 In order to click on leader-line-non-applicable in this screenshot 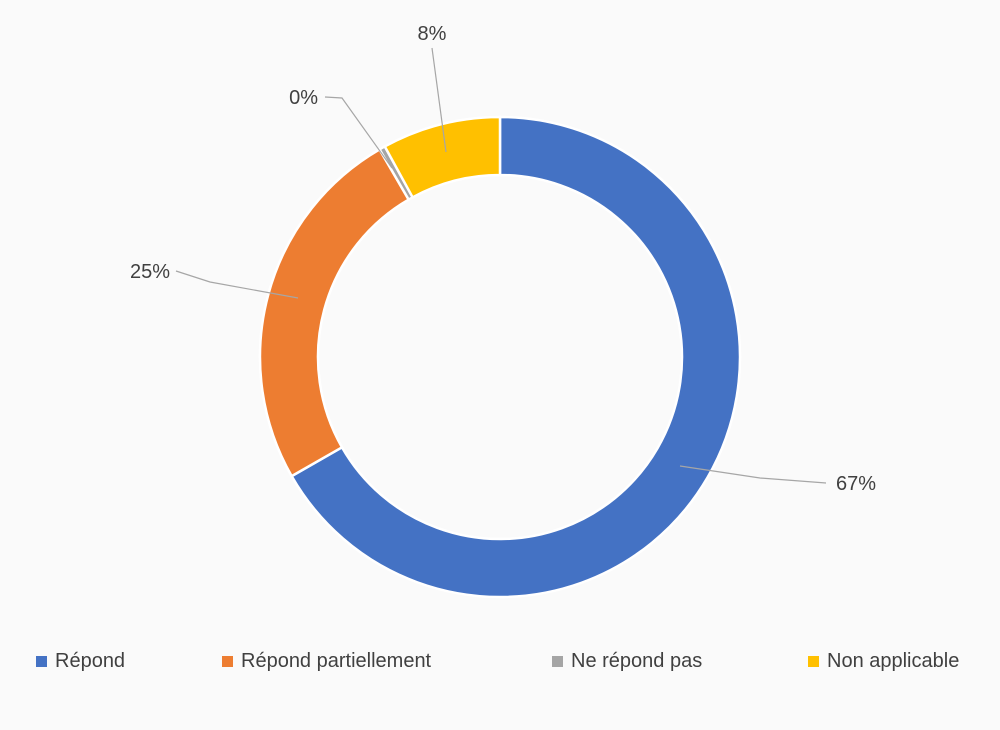, I will do `click(439, 100)`.